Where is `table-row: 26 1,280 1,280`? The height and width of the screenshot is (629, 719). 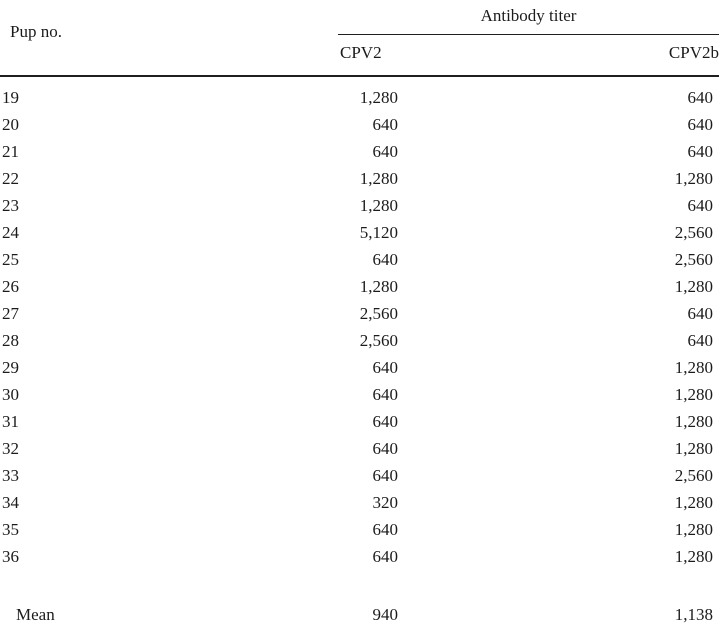 table-row: 26 1,280 1,280 is located at coordinates (359, 286).